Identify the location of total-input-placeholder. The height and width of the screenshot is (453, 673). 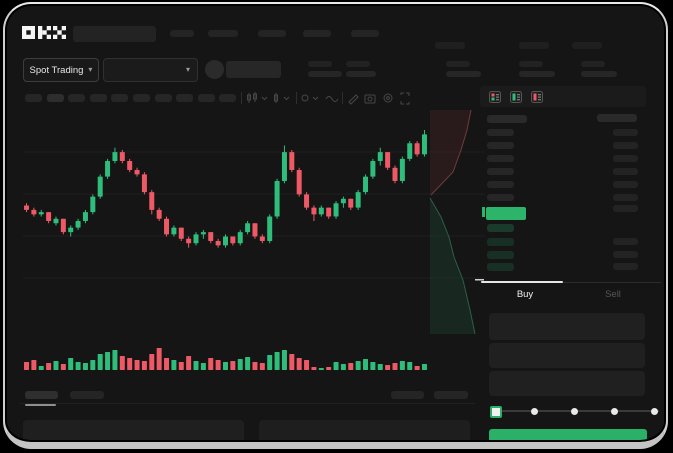
(567, 383).